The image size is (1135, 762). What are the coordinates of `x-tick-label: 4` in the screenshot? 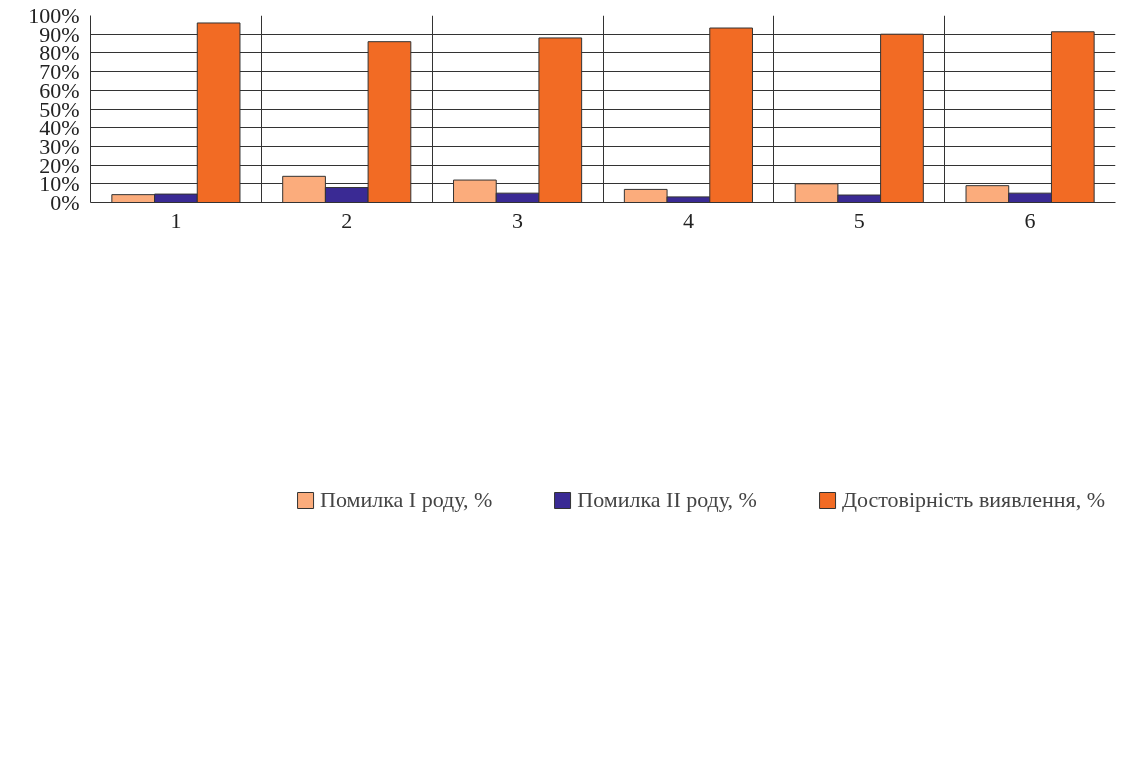 It's located at (688, 220).